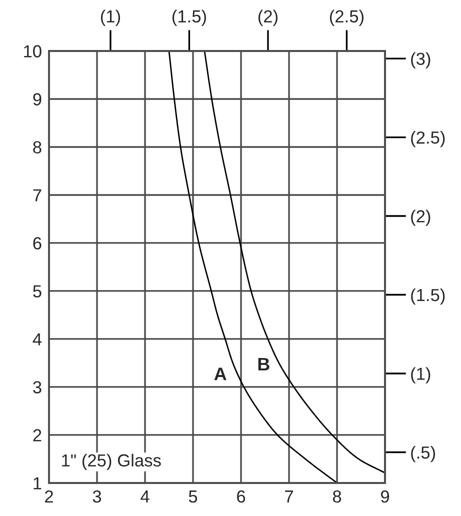  Describe the element at coordinates (189, 18) in the screenshot. I see `x2-tick-label: (1.5)` at that location.